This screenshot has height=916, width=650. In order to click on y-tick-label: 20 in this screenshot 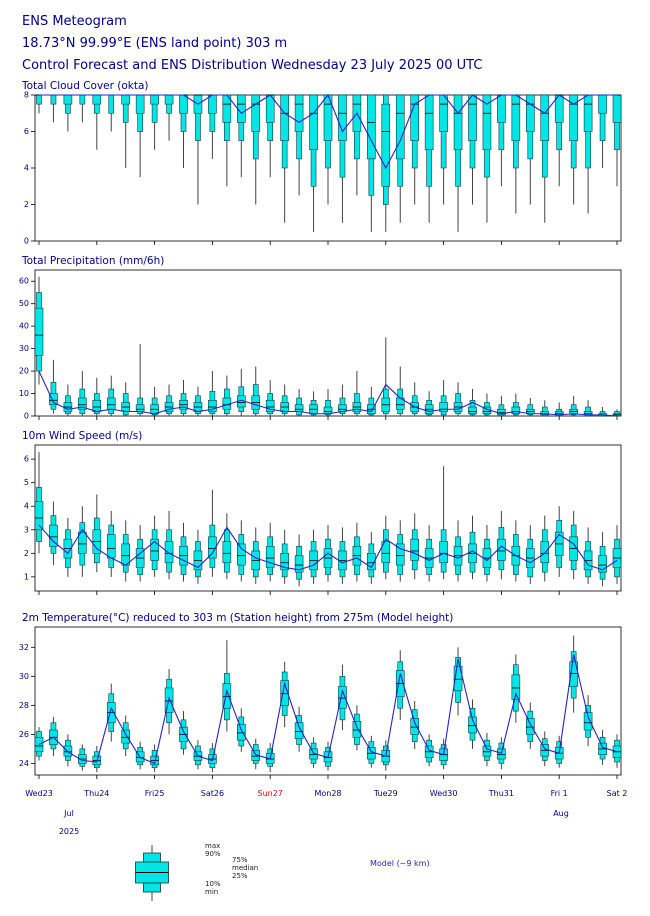, I will do `click(24, 371)`.